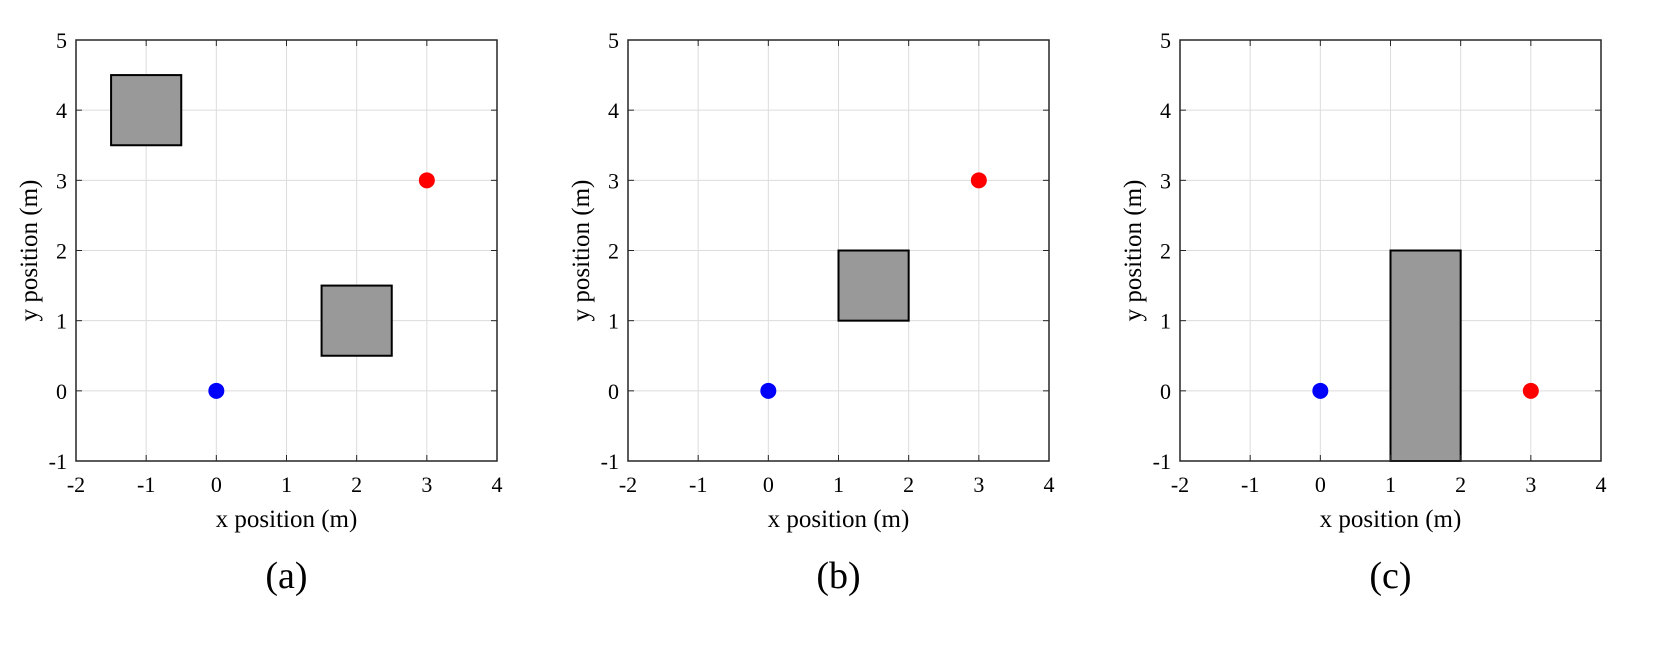  What do you see at coordinates (838, 576) in the screenshot?
I see `panel-caption: (b)` at bounding box center [838, 576].